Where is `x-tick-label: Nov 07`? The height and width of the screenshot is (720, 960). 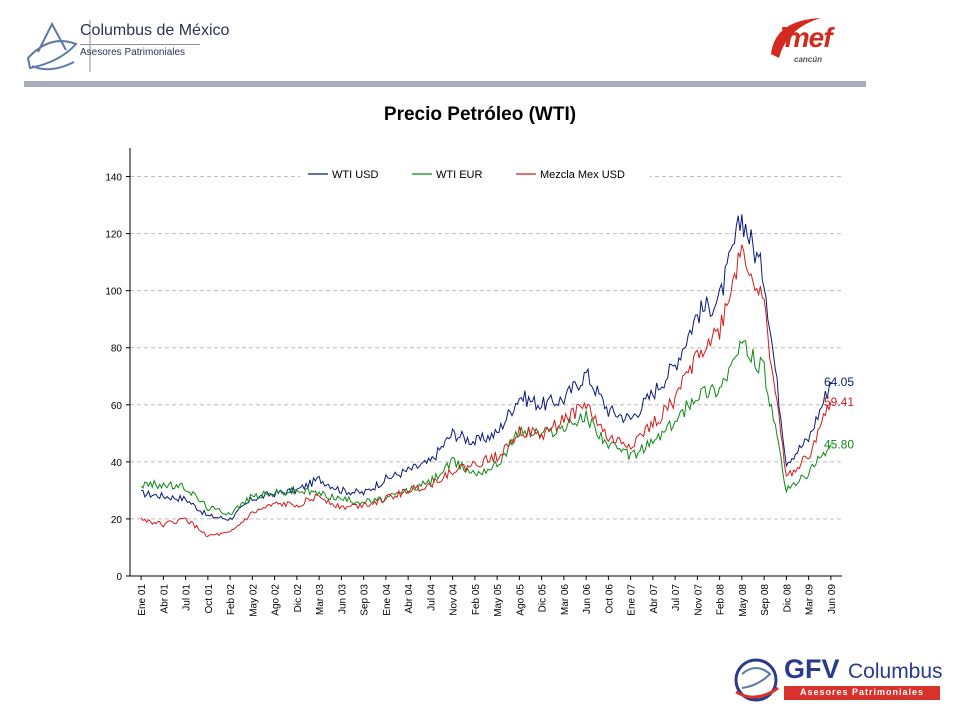
x-tick-label: Nov 07 is located at coordinates (698, 600).